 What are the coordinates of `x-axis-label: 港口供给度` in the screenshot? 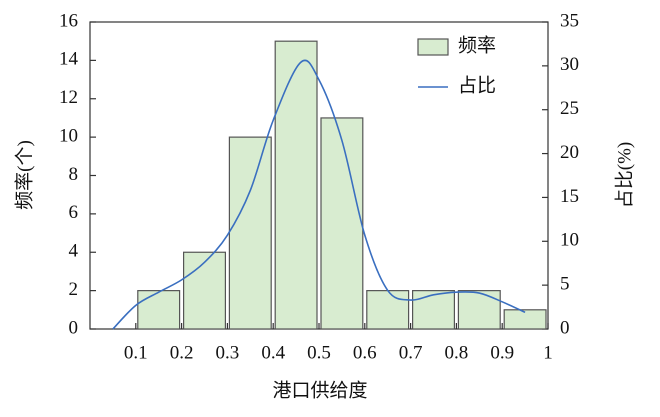 It's located at (319, 390).